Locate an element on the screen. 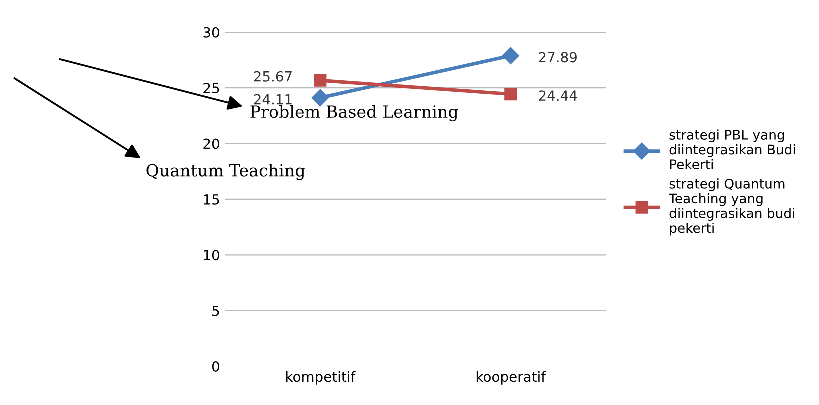  y-tick-label: 5 is located at coordinates (216, 311).